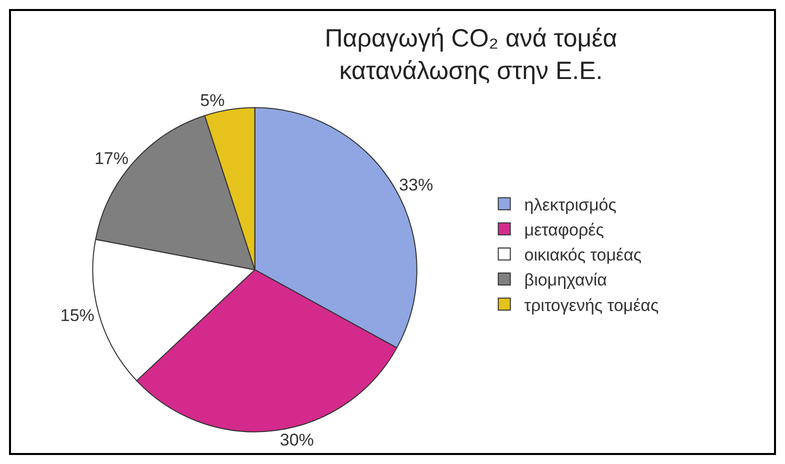 The image size is (785, 464). I want to click on legend-label: οικιακός τομέας, so click(583, 255).